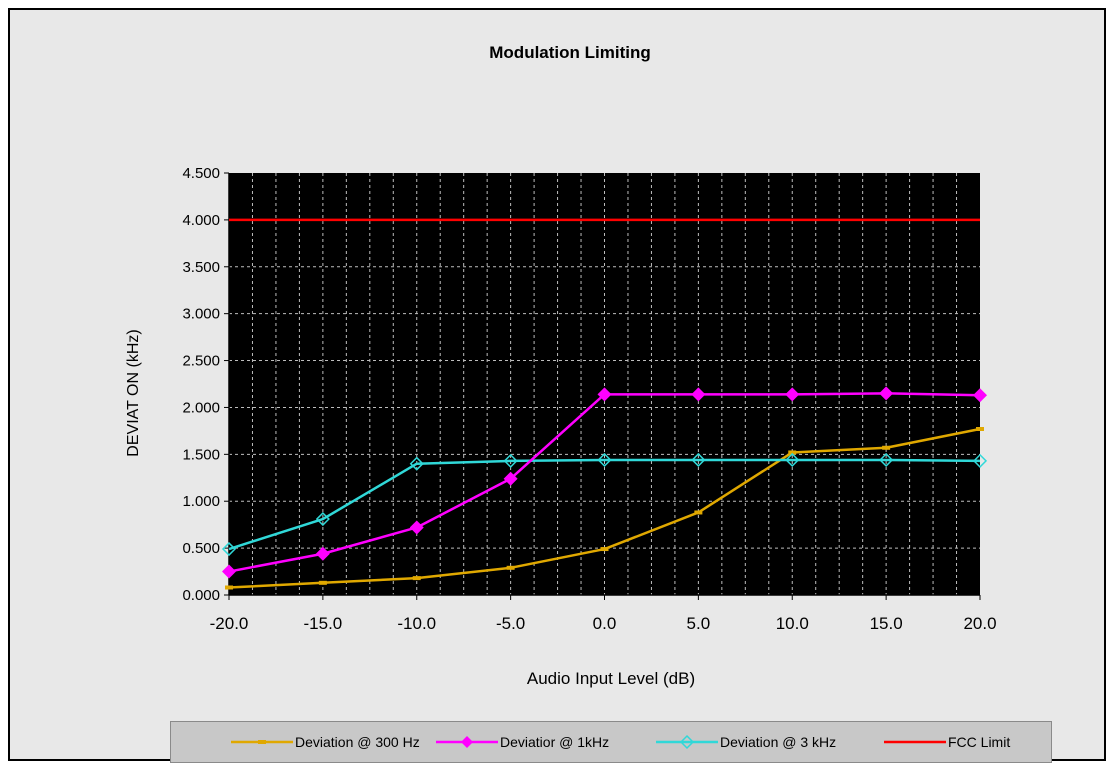 The width and height of the screenshot is (1115, 769). Describe the element at coordinates (201, 173) in the screenshot. I see `y-tick-label: 4.500` at that location.